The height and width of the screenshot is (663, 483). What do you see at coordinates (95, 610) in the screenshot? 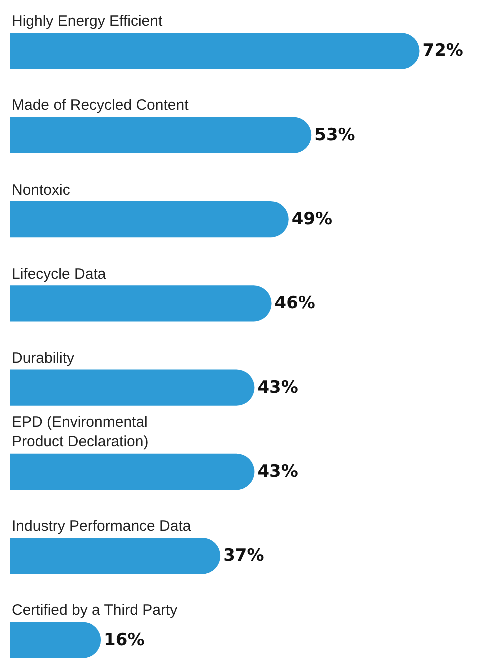
I see `y-tick-label: Certified by a Third Party` at bounding box center [95, 610].